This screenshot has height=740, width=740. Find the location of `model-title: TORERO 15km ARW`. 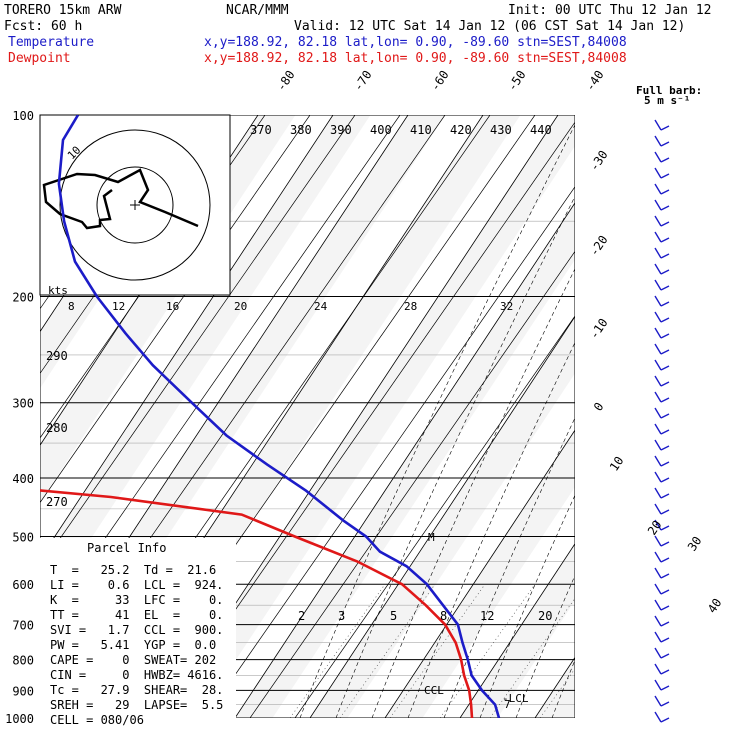

model-title: TORERO 15km ARW is located at coordinates (63, 10).